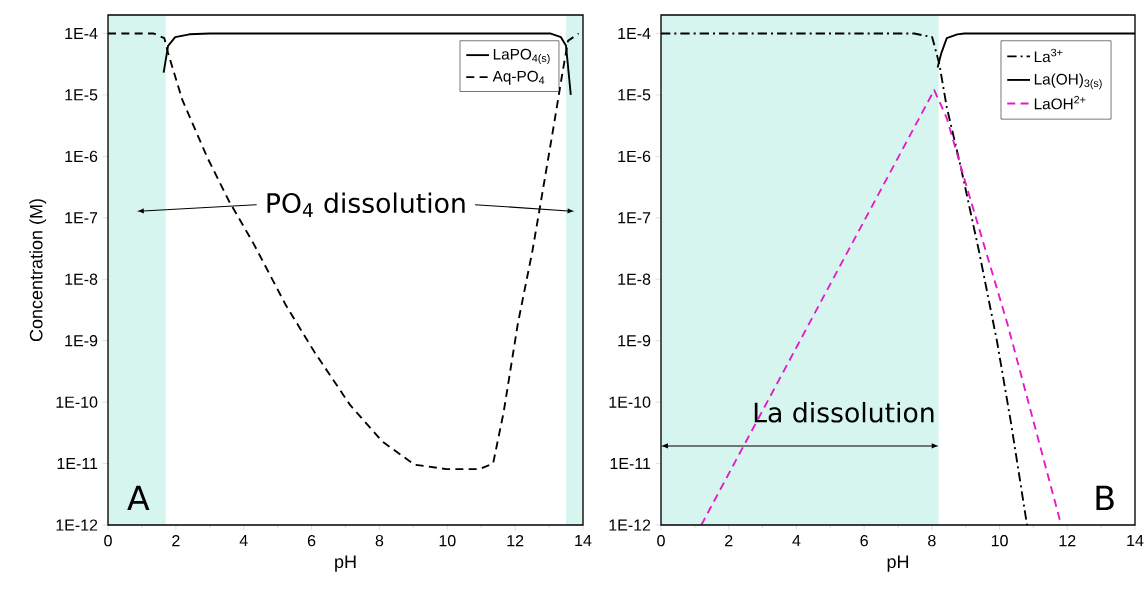 The image size is (1146, 598). I want to click on legend-label: La(OH)$_{3(s)}$, so click(1068, 81).